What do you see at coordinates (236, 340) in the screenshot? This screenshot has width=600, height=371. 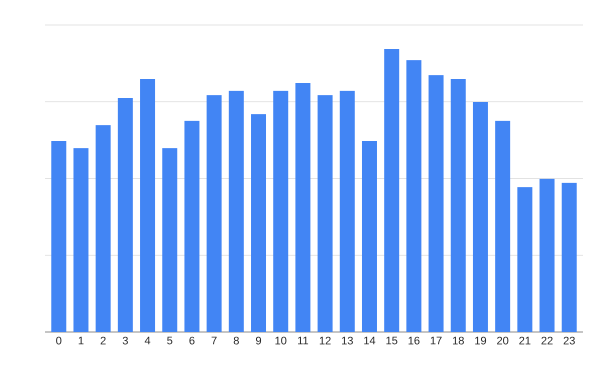 I see `x-tick-label: 8` at bounding box center [236, 340].